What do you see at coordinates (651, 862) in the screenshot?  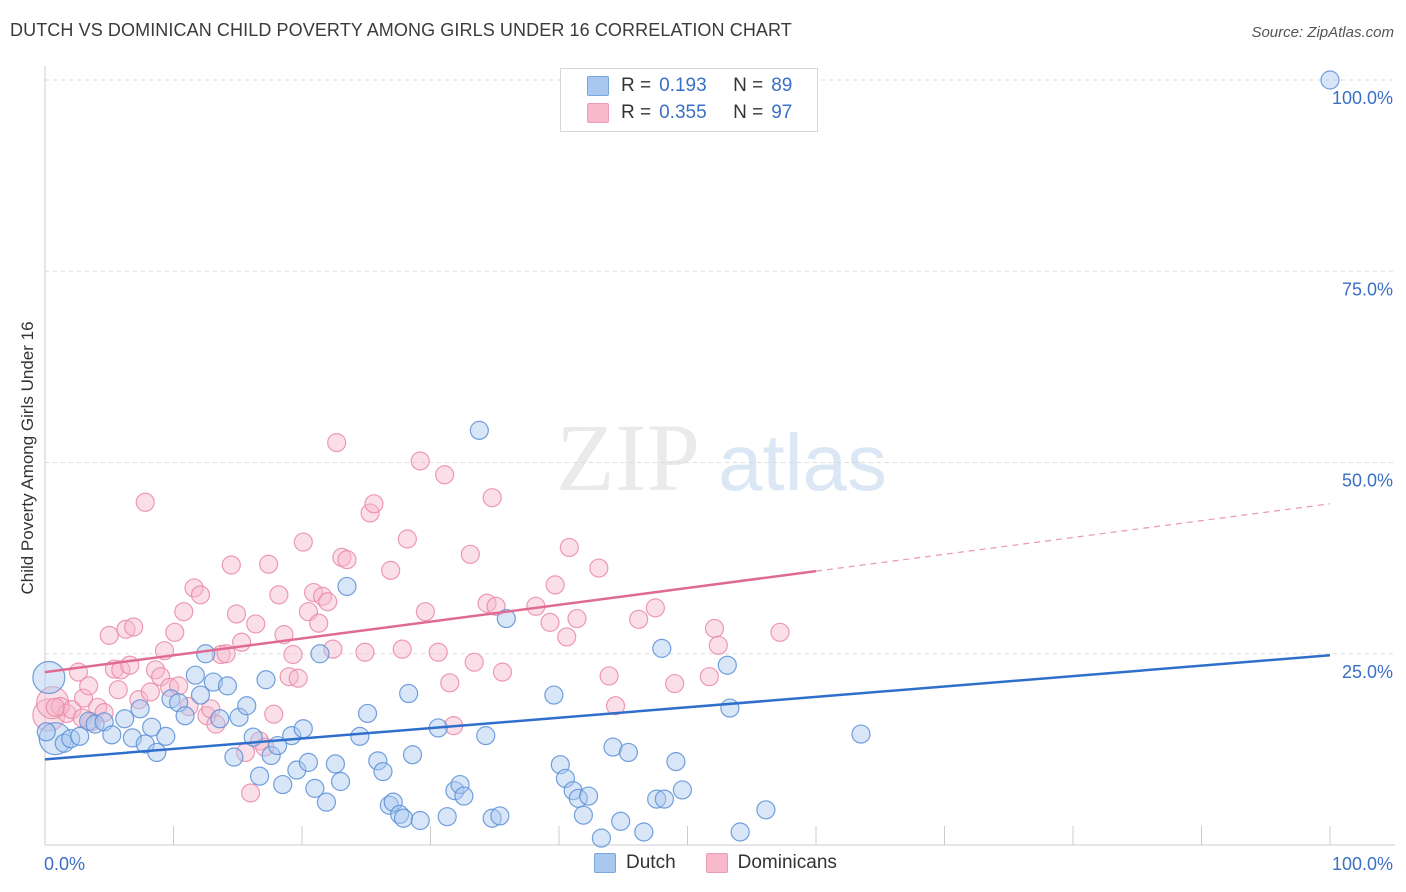 I see `legend-label-dutch: Dutch` at bounding box center [651, 862].